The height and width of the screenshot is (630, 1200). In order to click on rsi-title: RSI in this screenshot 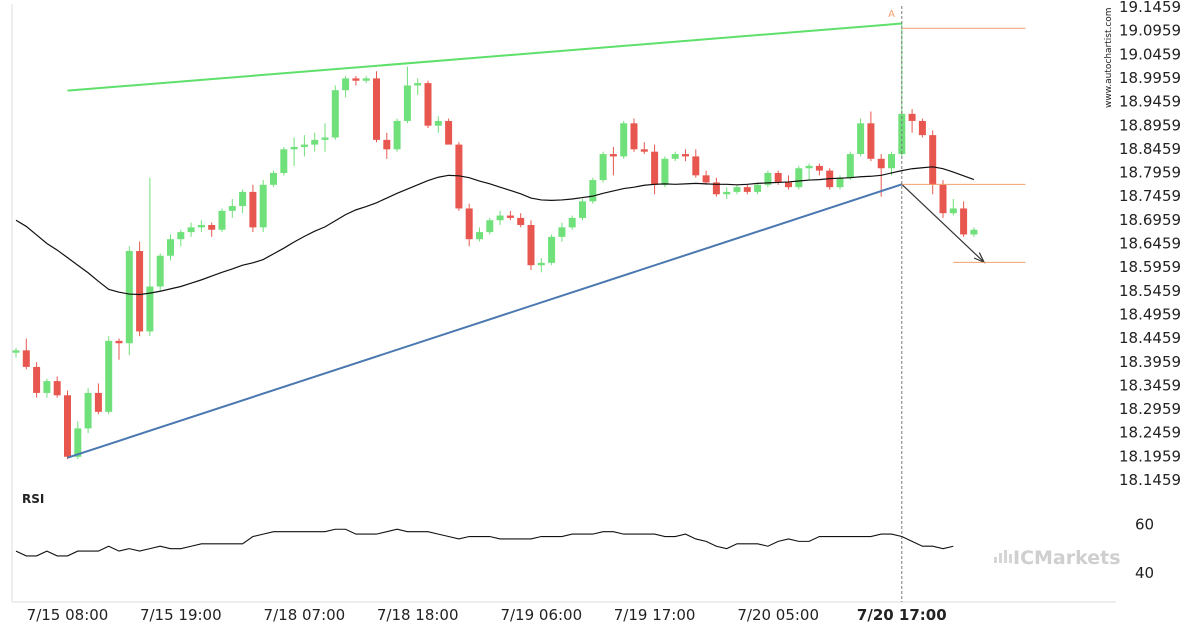, I will do `click(33, 499)`.